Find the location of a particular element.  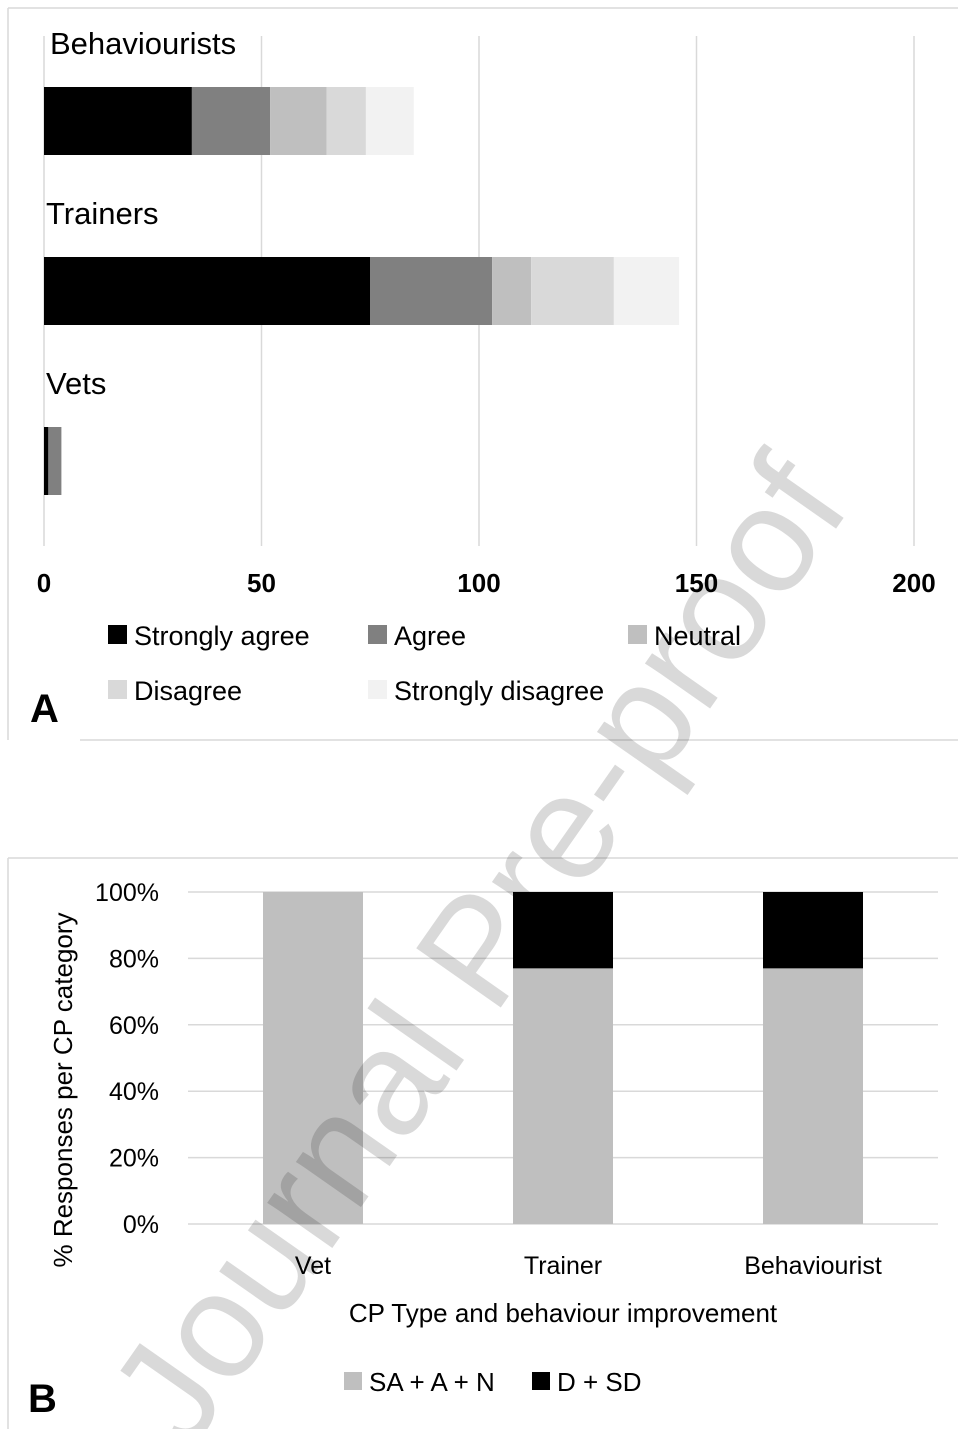

bar-behaviourists-strongly-disagree is located at coordinates (389, 121).